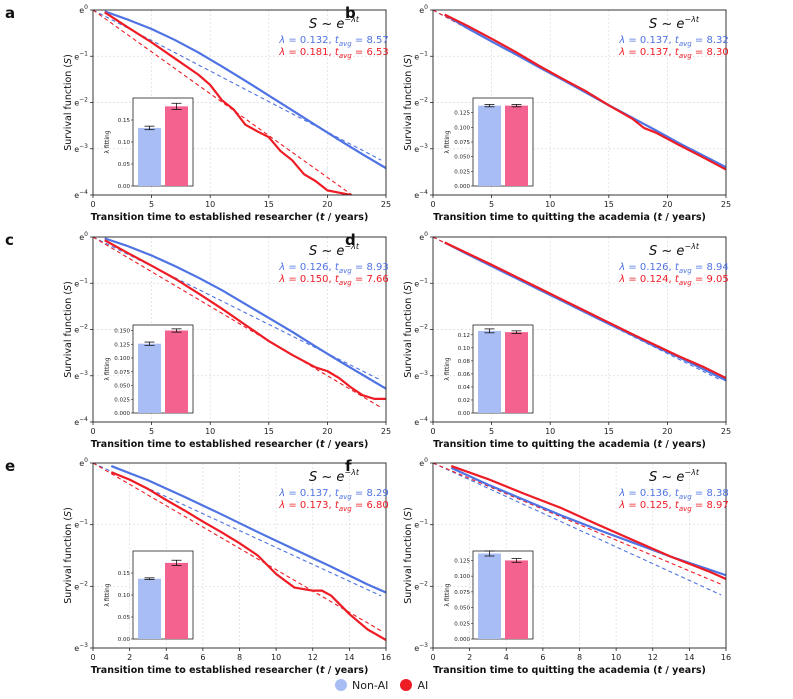 The image size is (793, 699). What do you see at coordinates (464, 388) in the screenshot?
I see `inset-y-tick-label: 0.04` at bounding box center [464, 388].